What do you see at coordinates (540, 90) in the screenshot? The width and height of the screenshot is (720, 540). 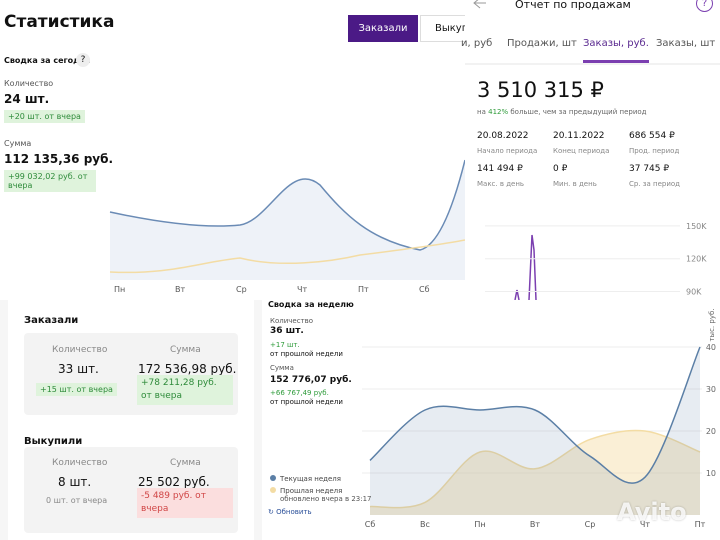 I see `total: 3 510 315 ₽` at bounding box center [540, 90].